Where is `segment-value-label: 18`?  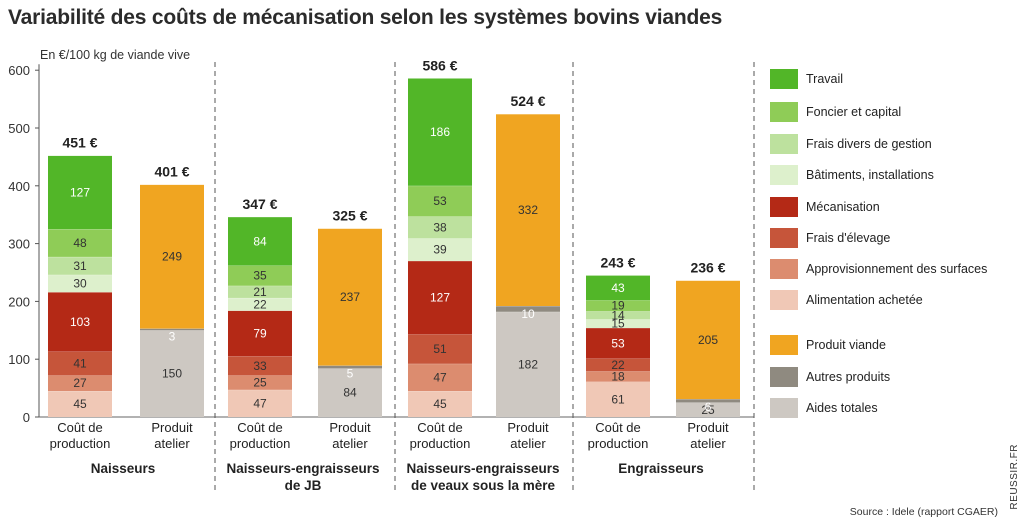
segment-value-label: 18 is located at coordinates (618, 377).